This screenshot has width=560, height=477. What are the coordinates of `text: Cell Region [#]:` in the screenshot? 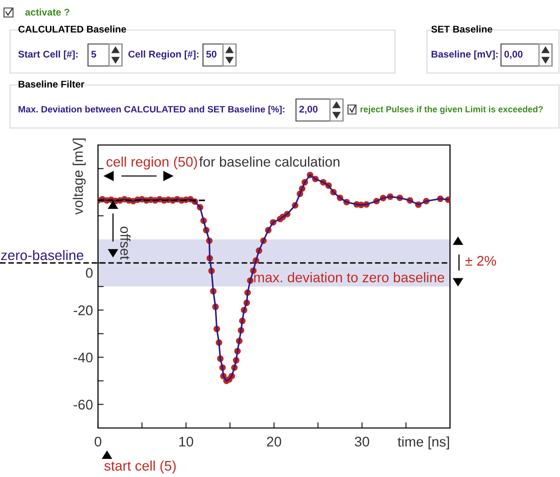 It's located at (163, 55).